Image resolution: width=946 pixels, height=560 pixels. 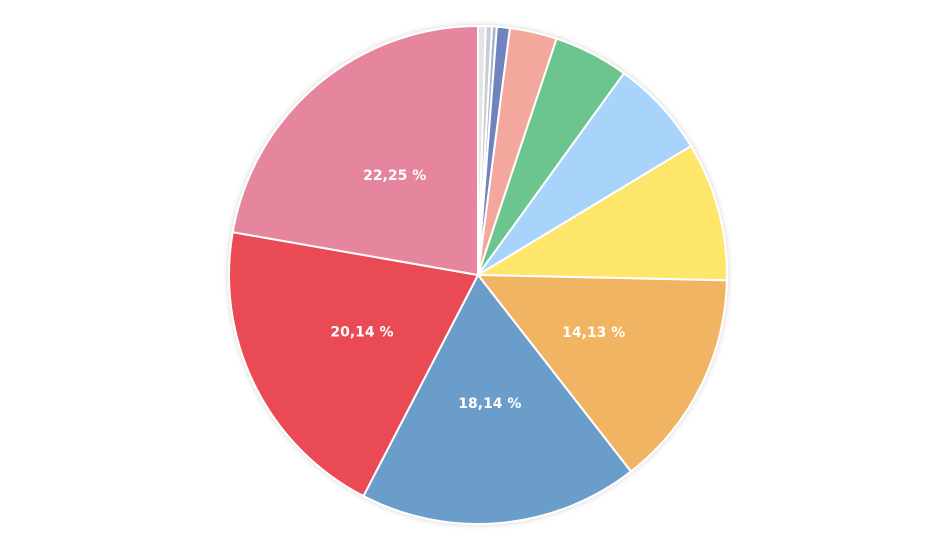 What do you see at coordinates (593, 333) in the screenshot?
I see `slice-label: 14,13 %` at bounding box center [593, 333].